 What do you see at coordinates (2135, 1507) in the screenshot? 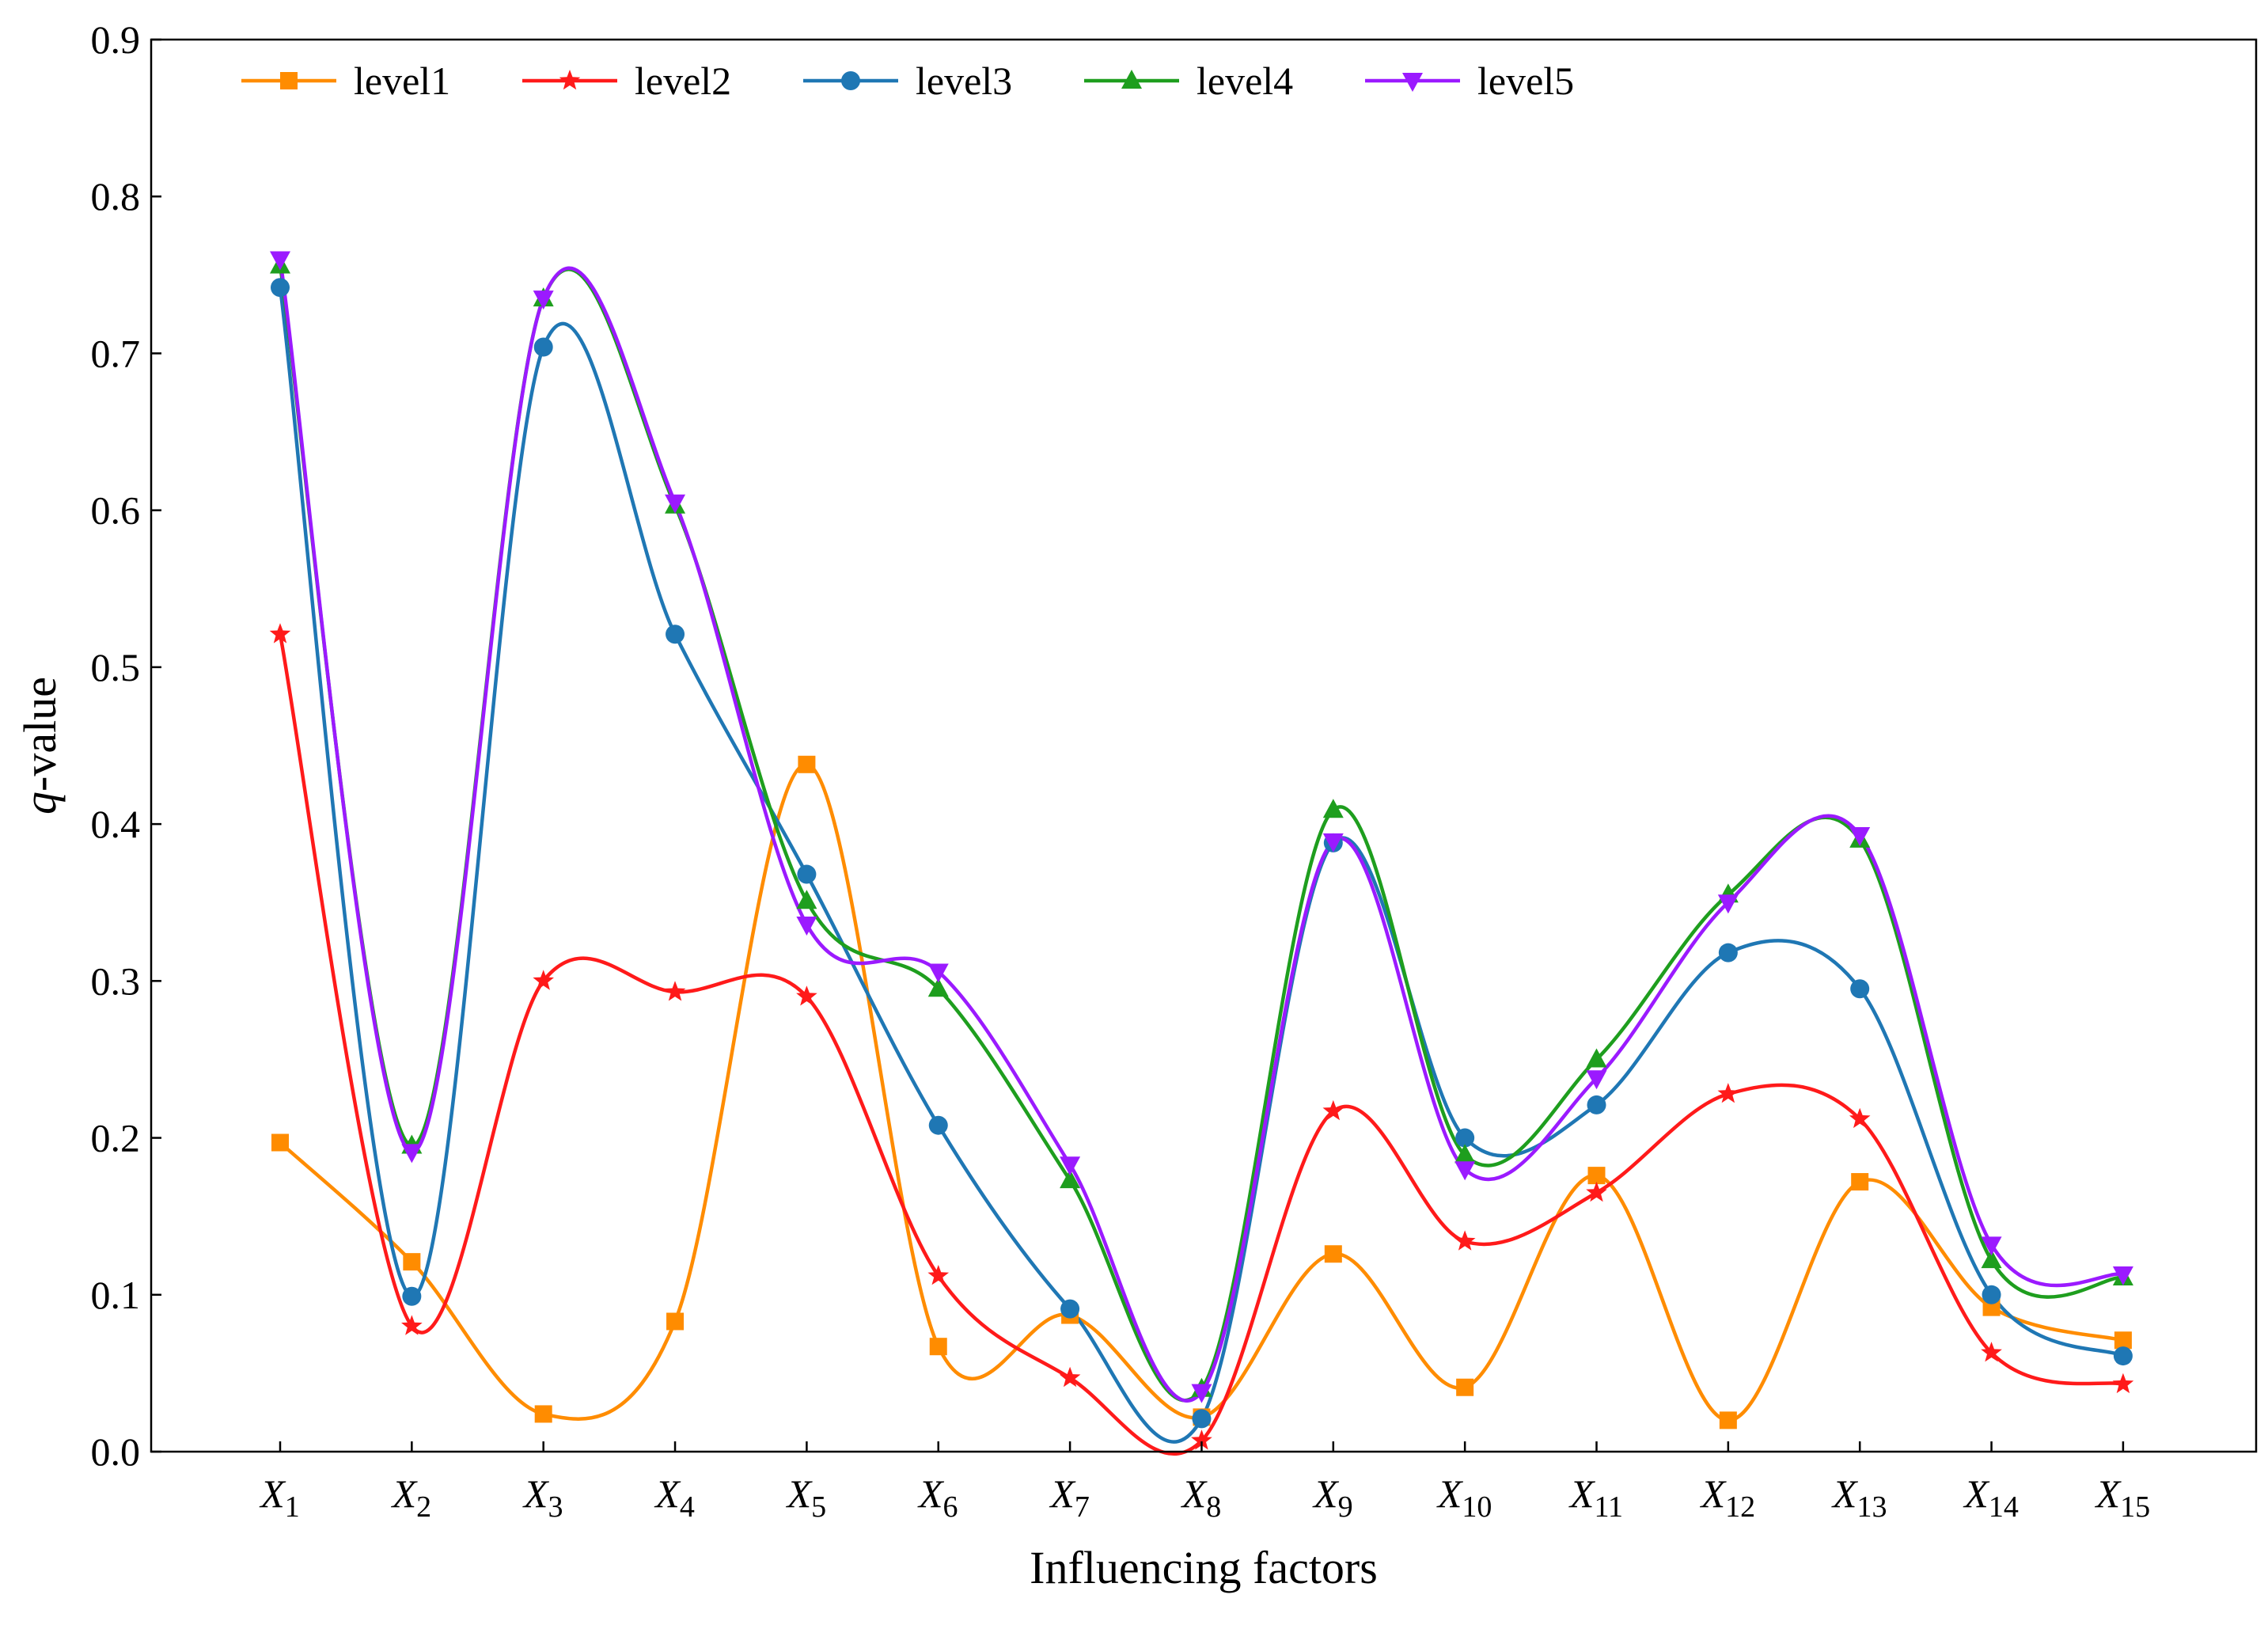
I see `x-tick-label-sub: 15` at bounding box center [2135, 1507].